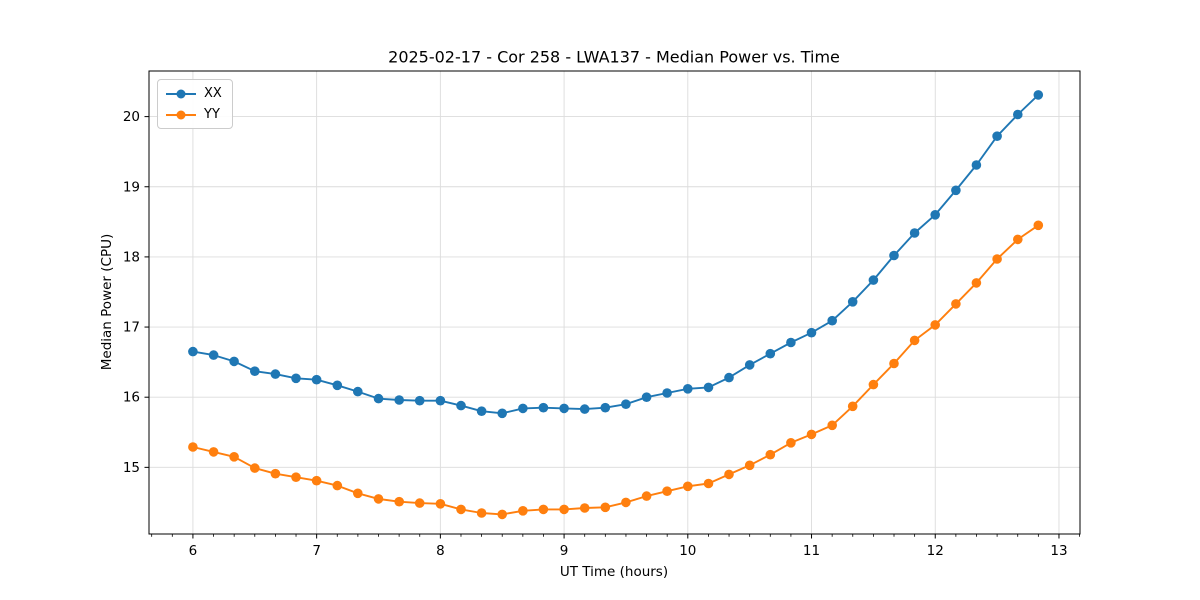 The height and width of the screenshot is (600, 1200). What do you see at coordinates (131, 187) in the screenshot?
I see `y-tick-label: 19` at bounding box center [131, 187].